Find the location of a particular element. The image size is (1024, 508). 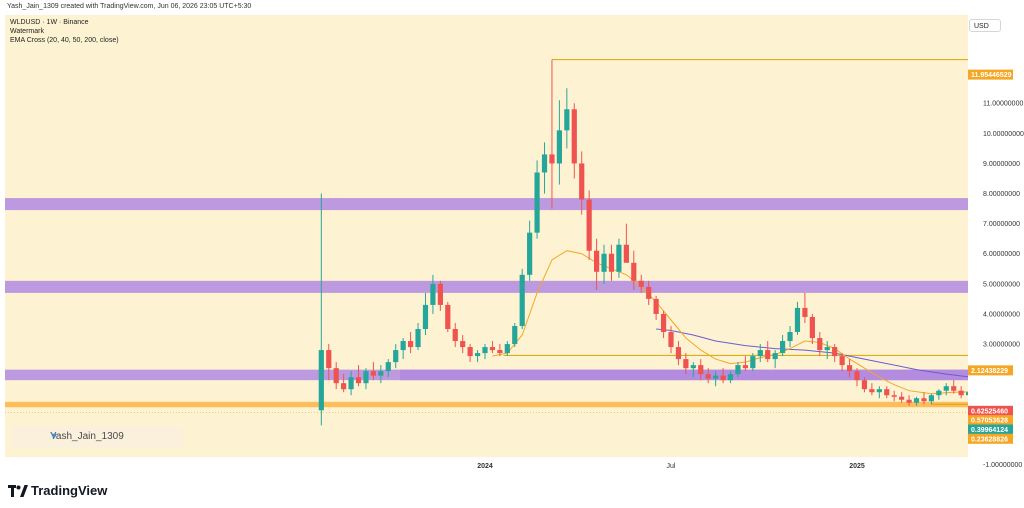

price-tick-label: 8.00000000 is located at coordinates (1001, 194).